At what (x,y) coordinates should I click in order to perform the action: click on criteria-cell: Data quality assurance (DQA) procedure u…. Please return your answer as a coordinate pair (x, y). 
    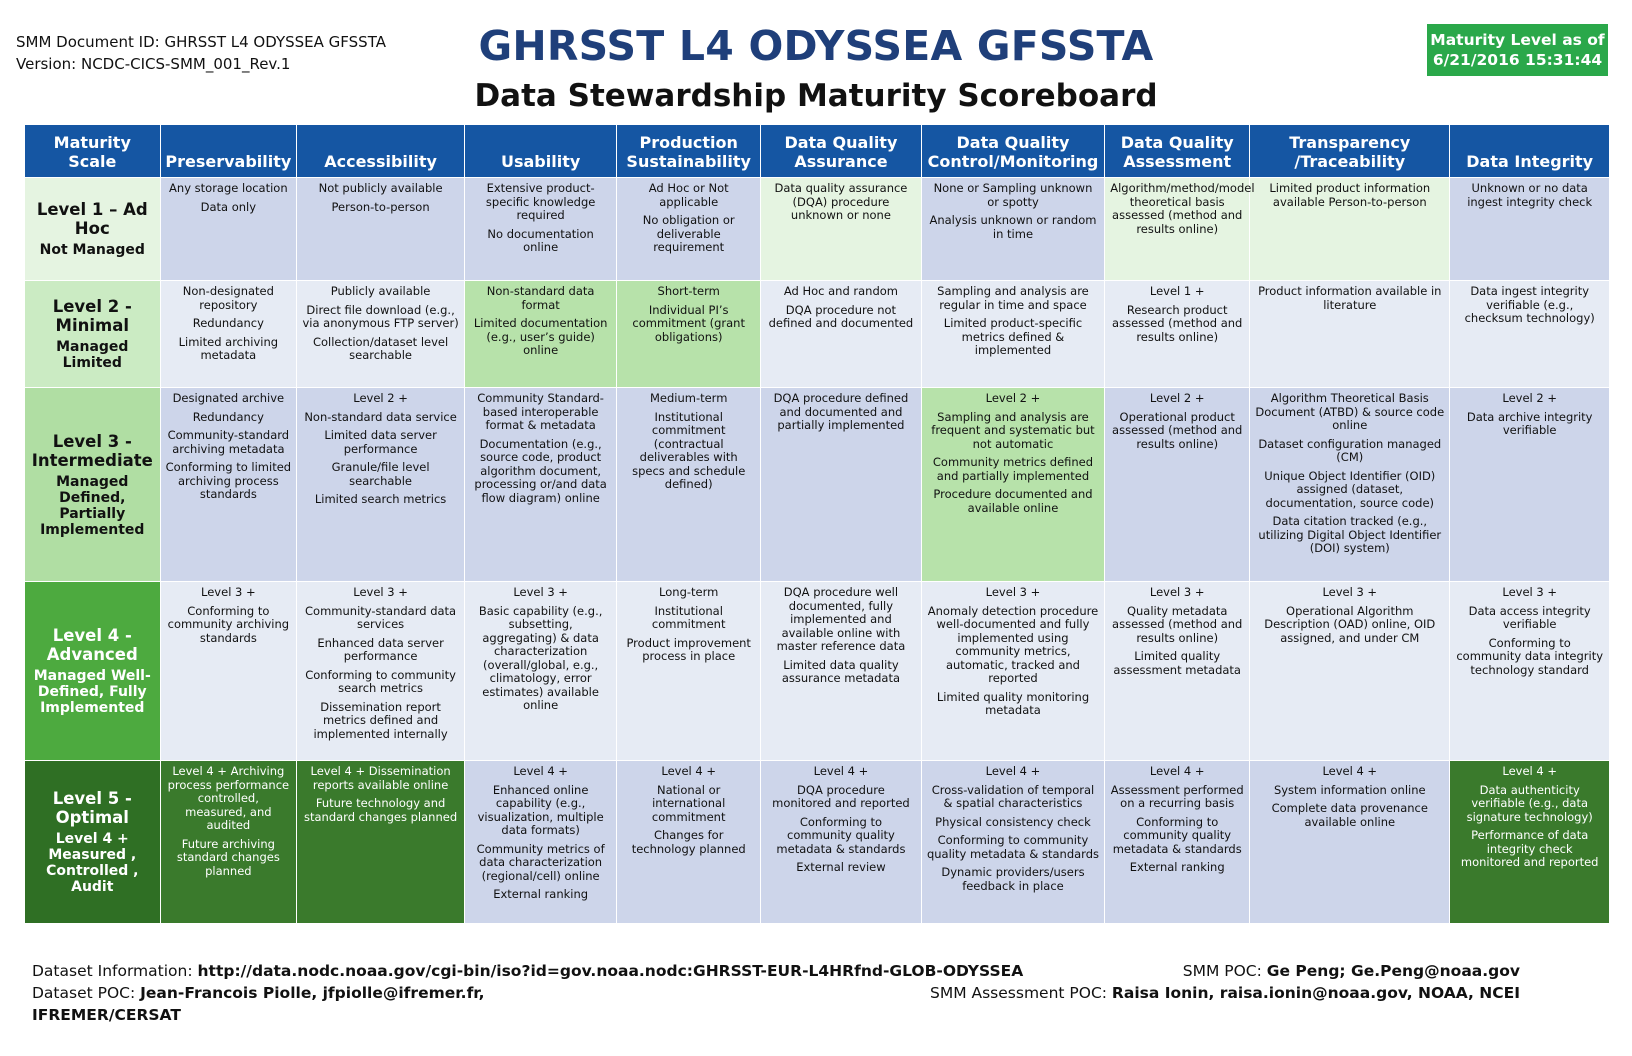
    Looking at the image, I should click on (841, 229).